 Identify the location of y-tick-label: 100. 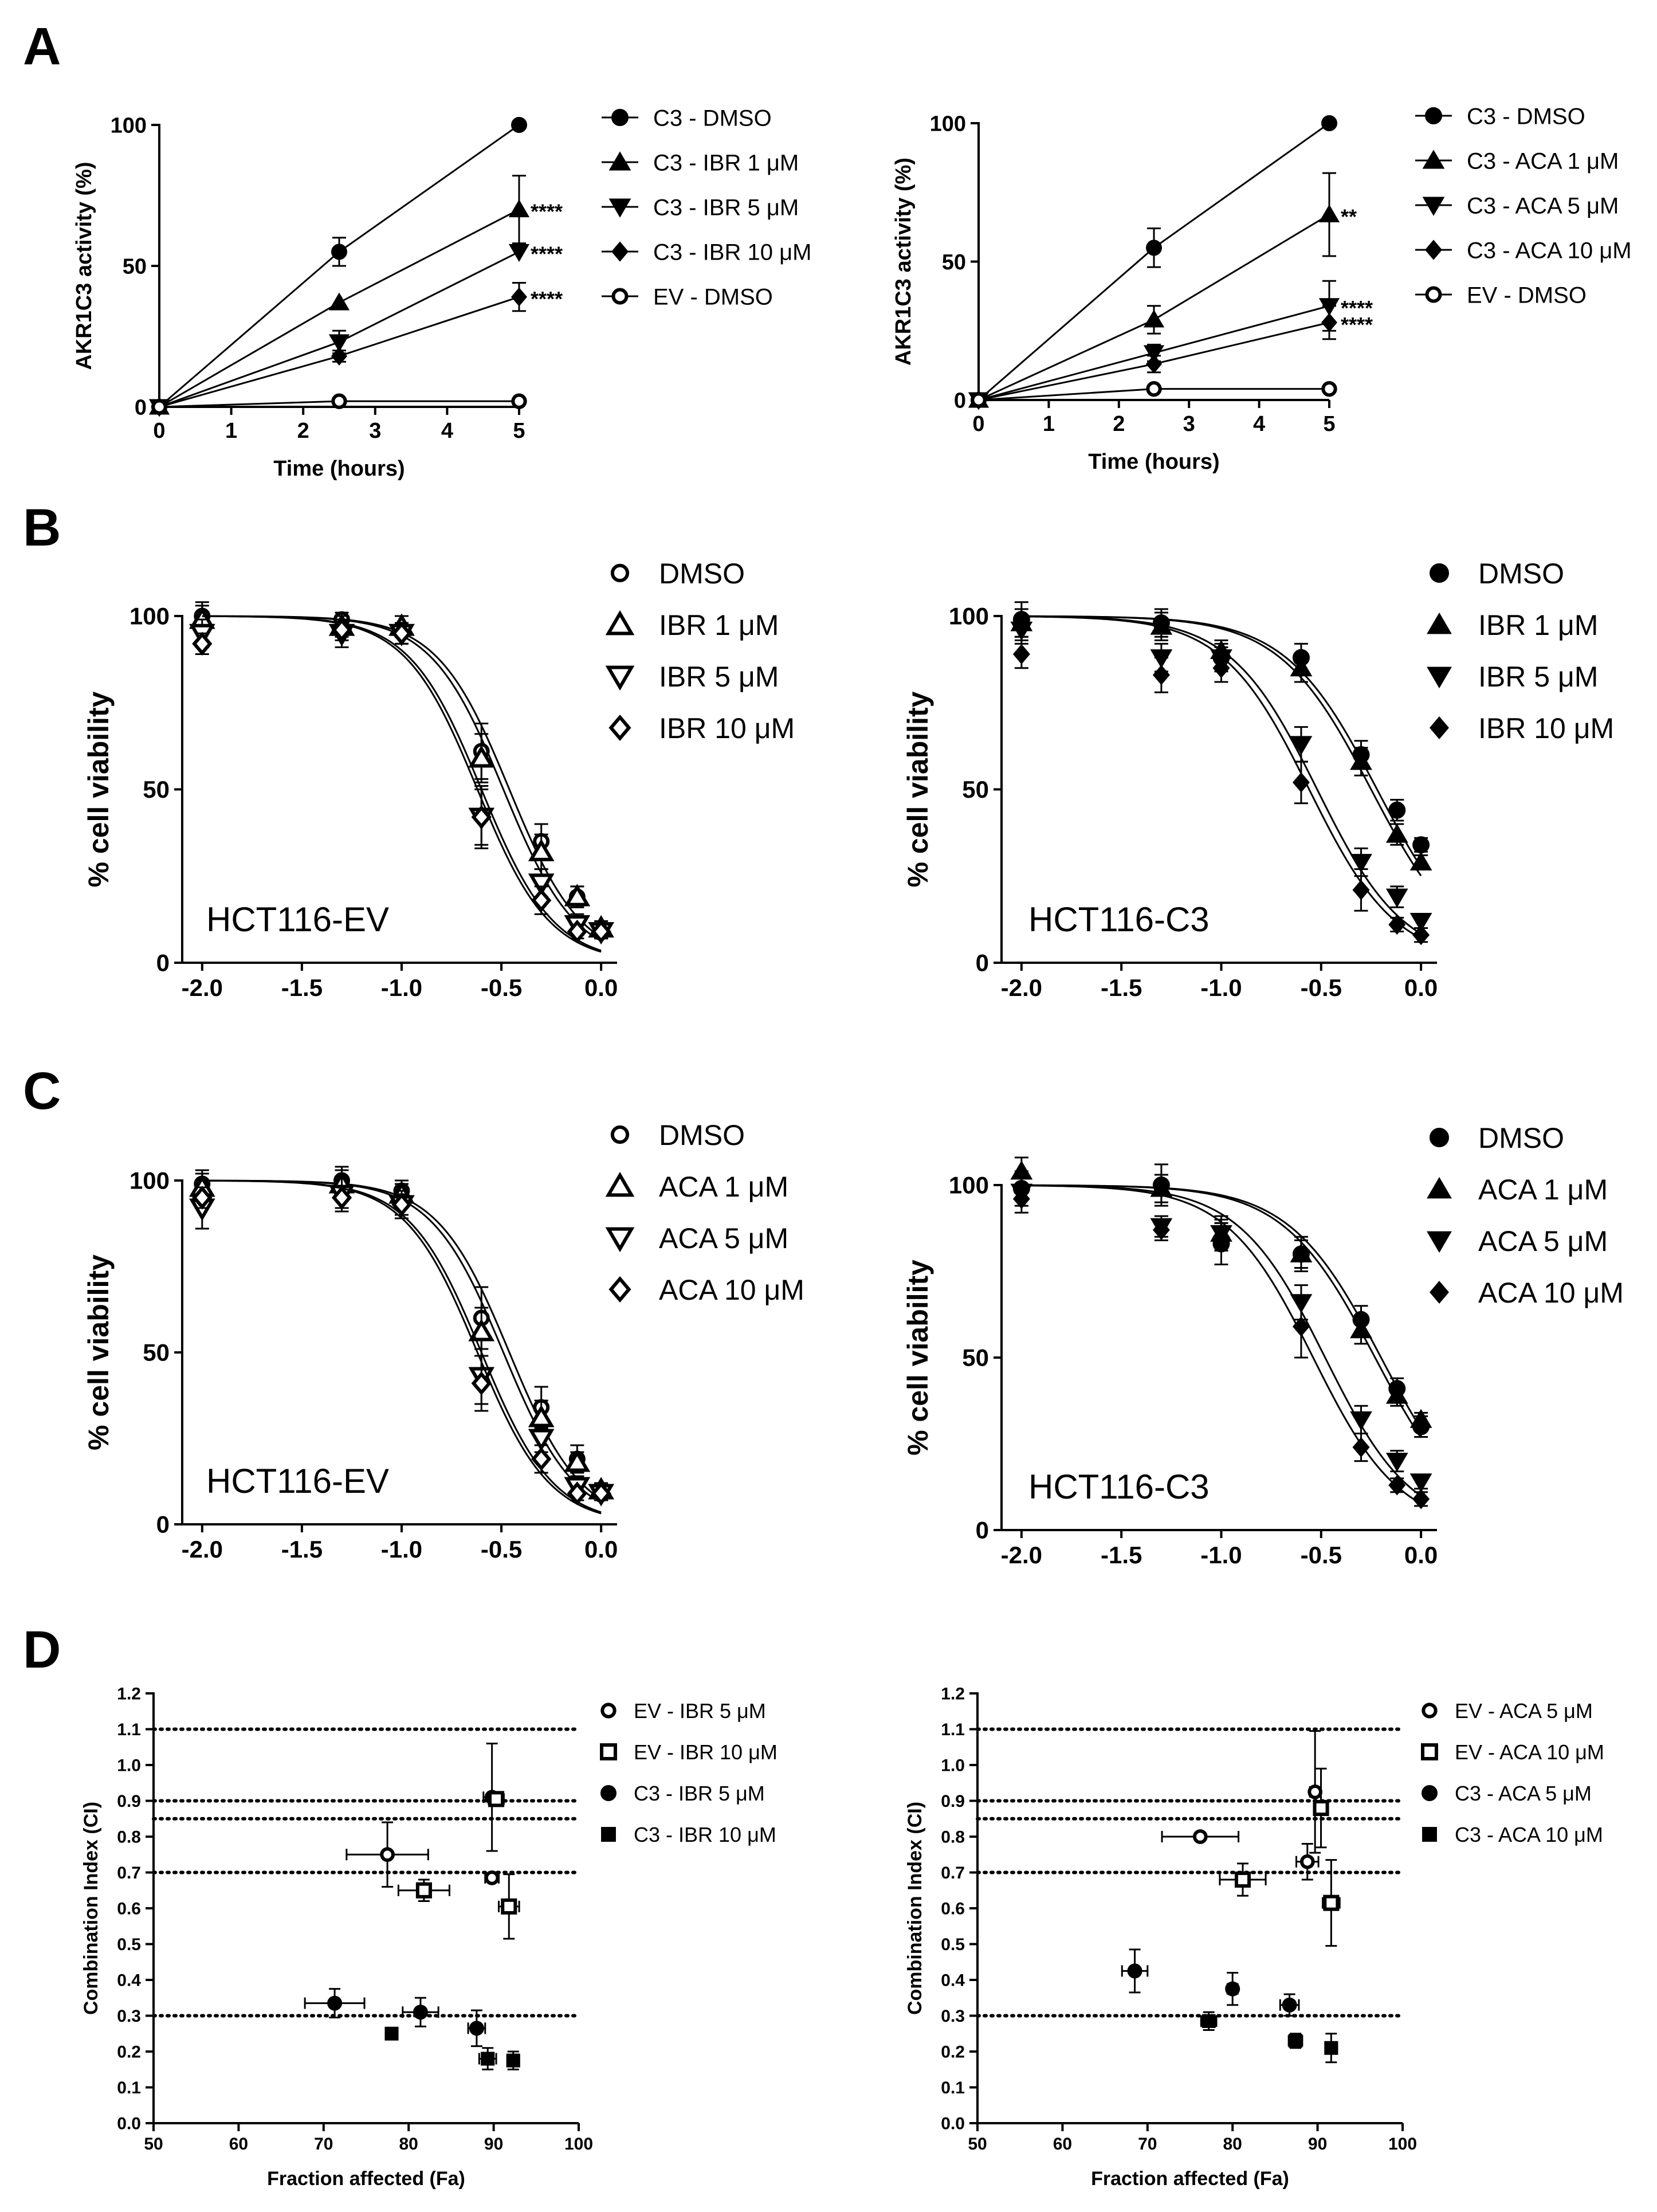
(129, 125).